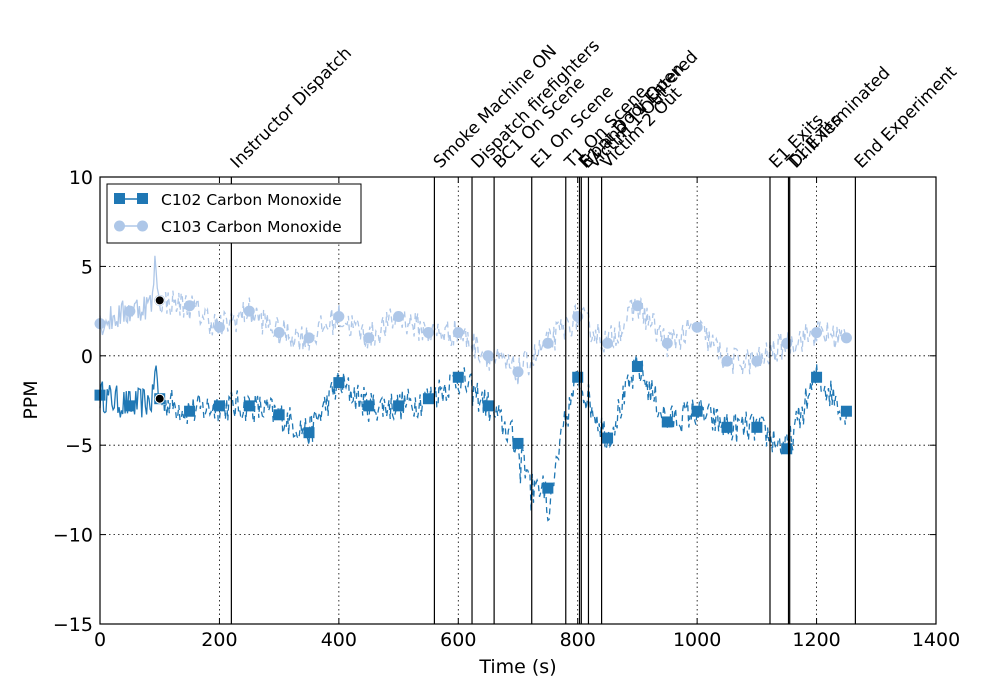 This screenshot has height=700, width=1000. Describe the element at coordinates (816, 640) in the screenshot. I see `x-tick-label: 1200` at that location.